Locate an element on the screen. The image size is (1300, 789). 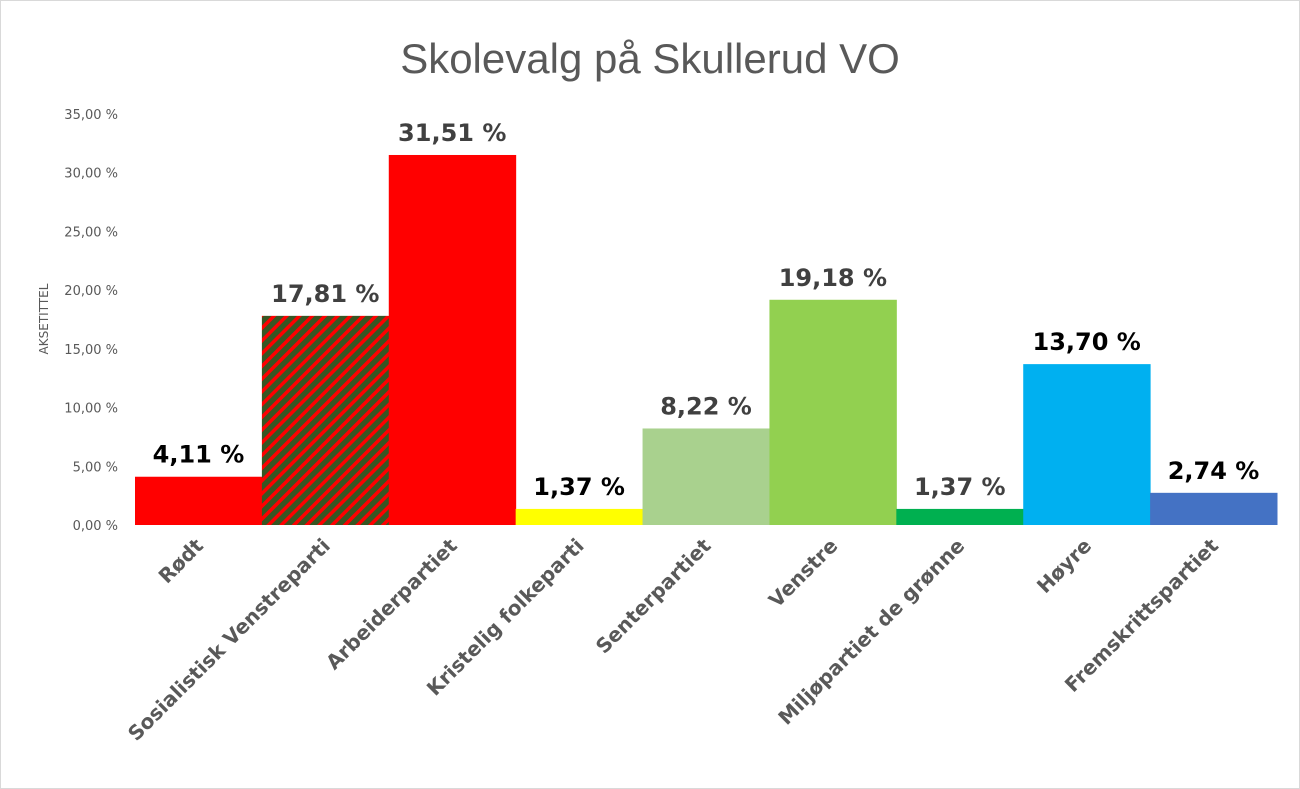
x-tick-label: Rødt is located at coordinates (181, 560).